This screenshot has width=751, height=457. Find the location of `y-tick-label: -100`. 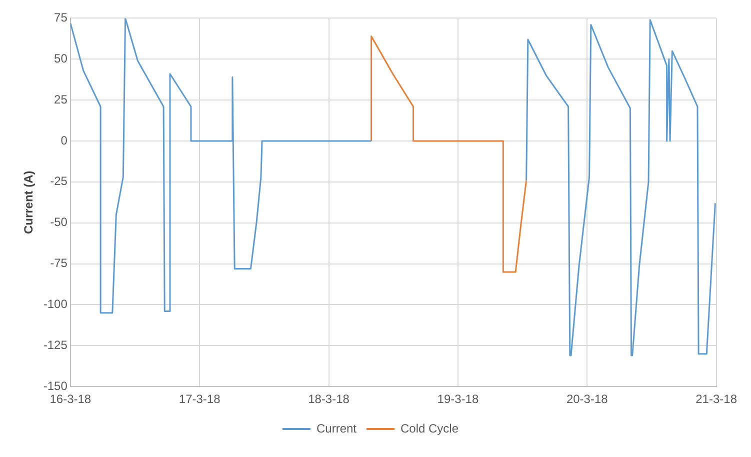

y-tick-label: -100 is located at coordinates (55, 304).